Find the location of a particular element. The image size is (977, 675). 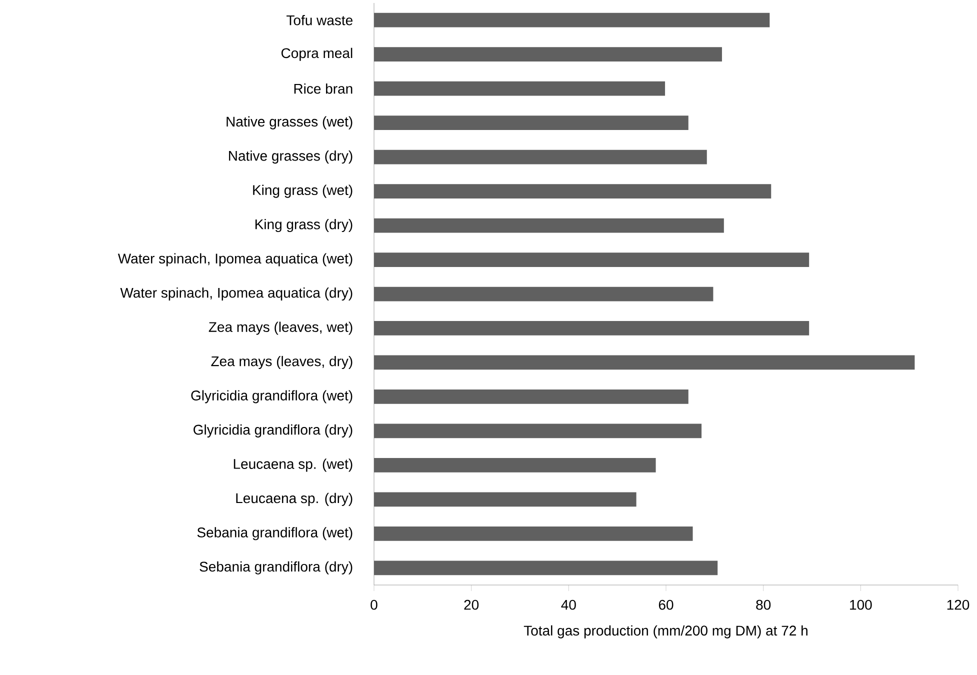

y-tick-label: King grass (dry) is located at coordinates (303, 225).